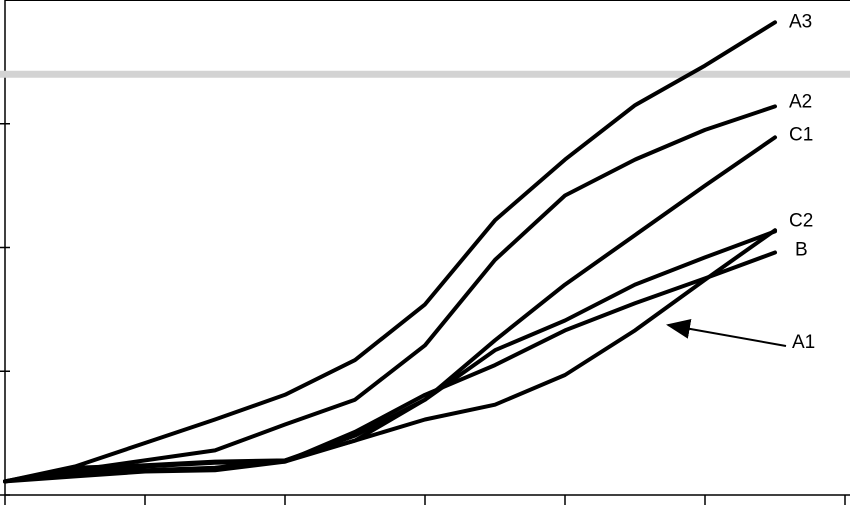  I want to click on series-label: A3, so click(800, 21).